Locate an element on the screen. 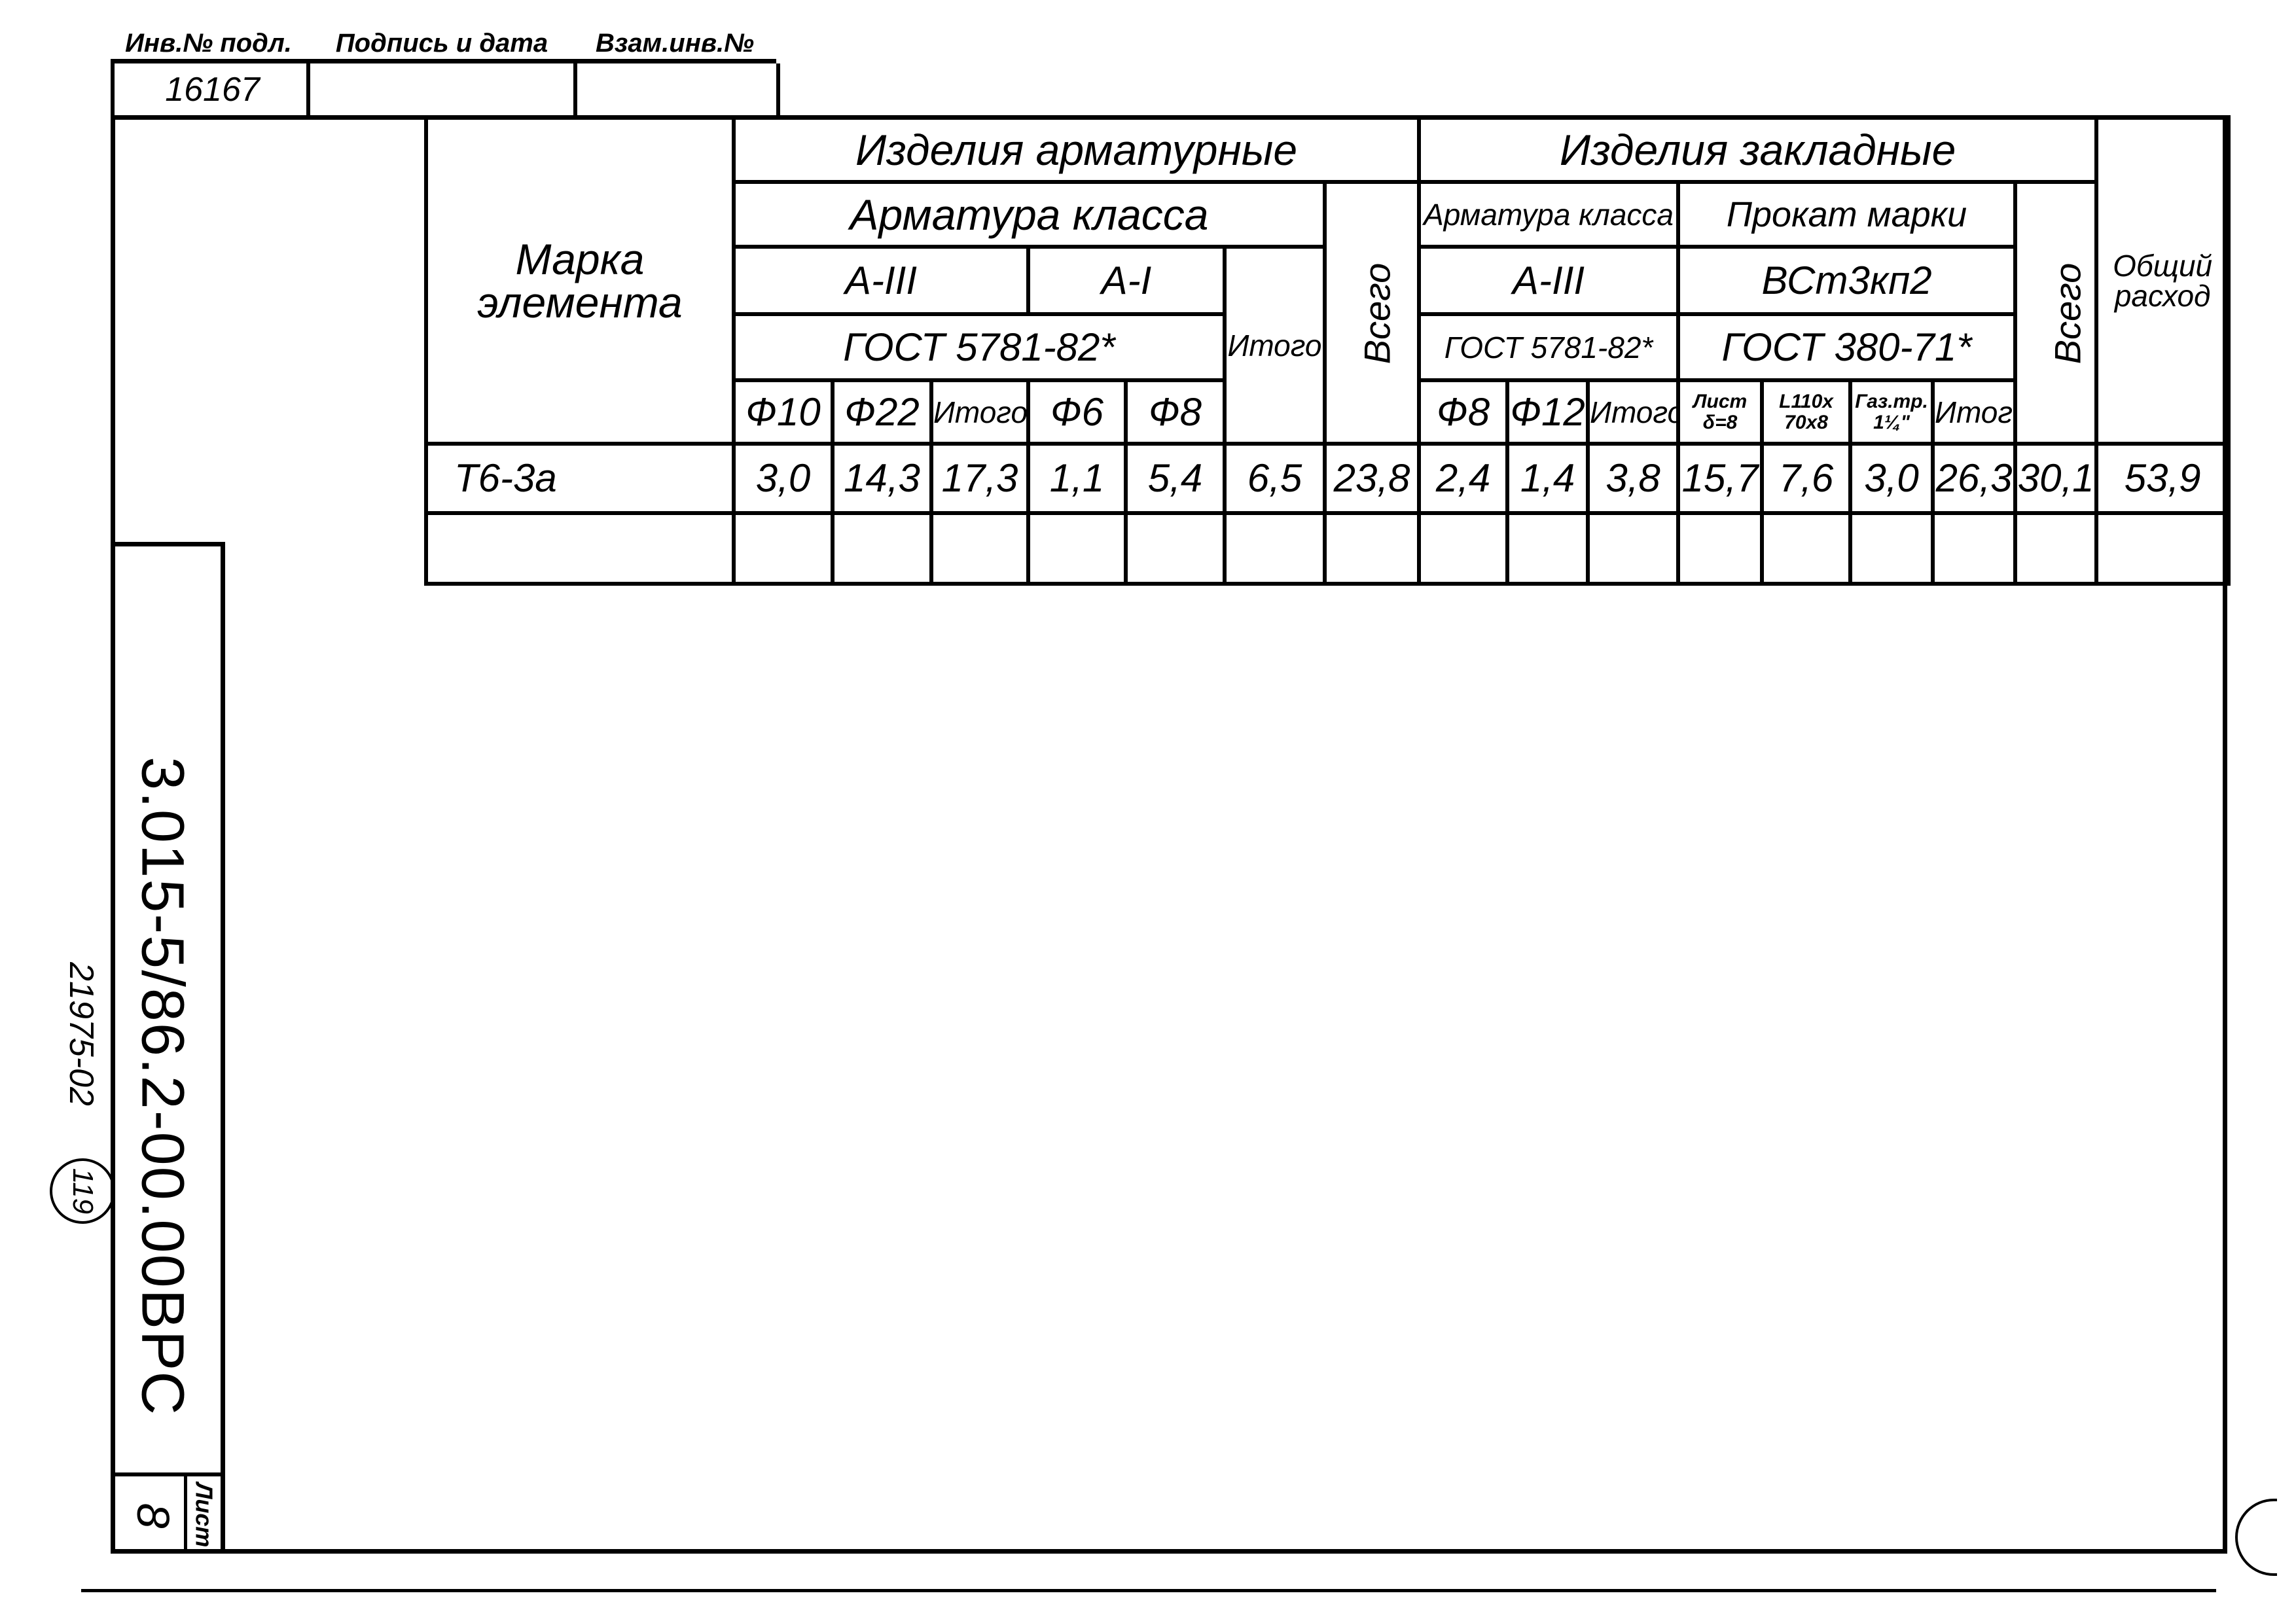  col-header: Ф22 is located at coordinates (882, 412).